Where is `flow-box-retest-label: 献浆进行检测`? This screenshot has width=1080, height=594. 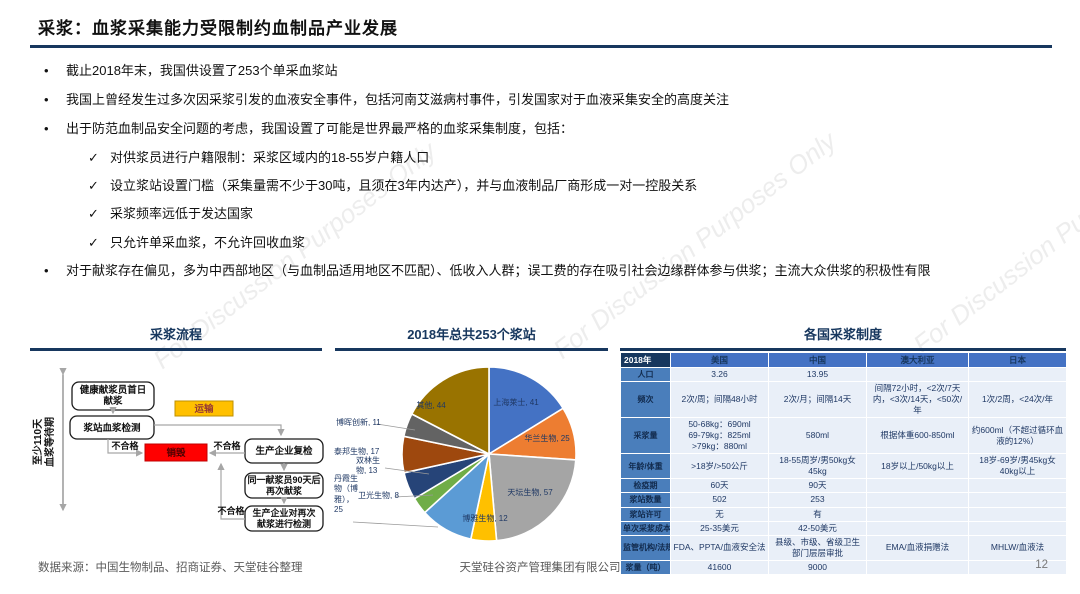
flow-box-retest-label: 献浆进行检测 is located at coordinates (284, 523).